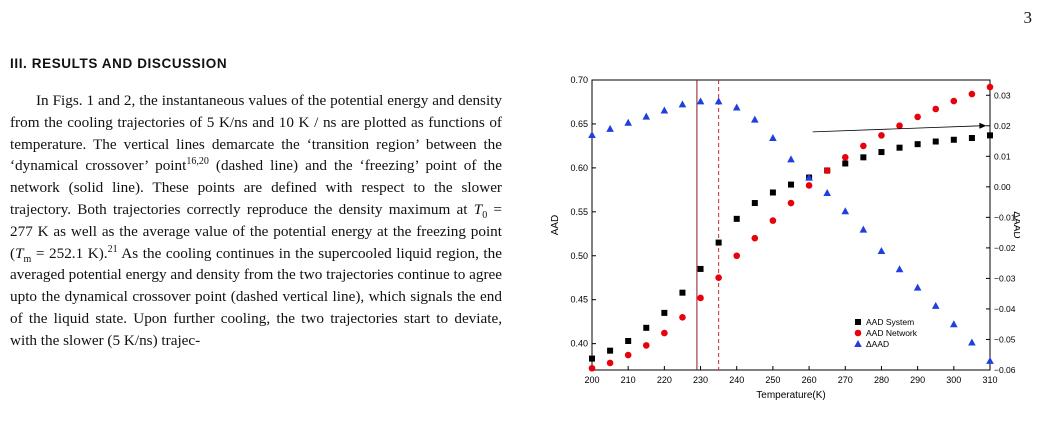 The image size is (1046, 440). What do you see at coordinates (1005, 309) in the screenshot?
I see `y2-tick-label: −0.04` at bounding box center [1005, 309].